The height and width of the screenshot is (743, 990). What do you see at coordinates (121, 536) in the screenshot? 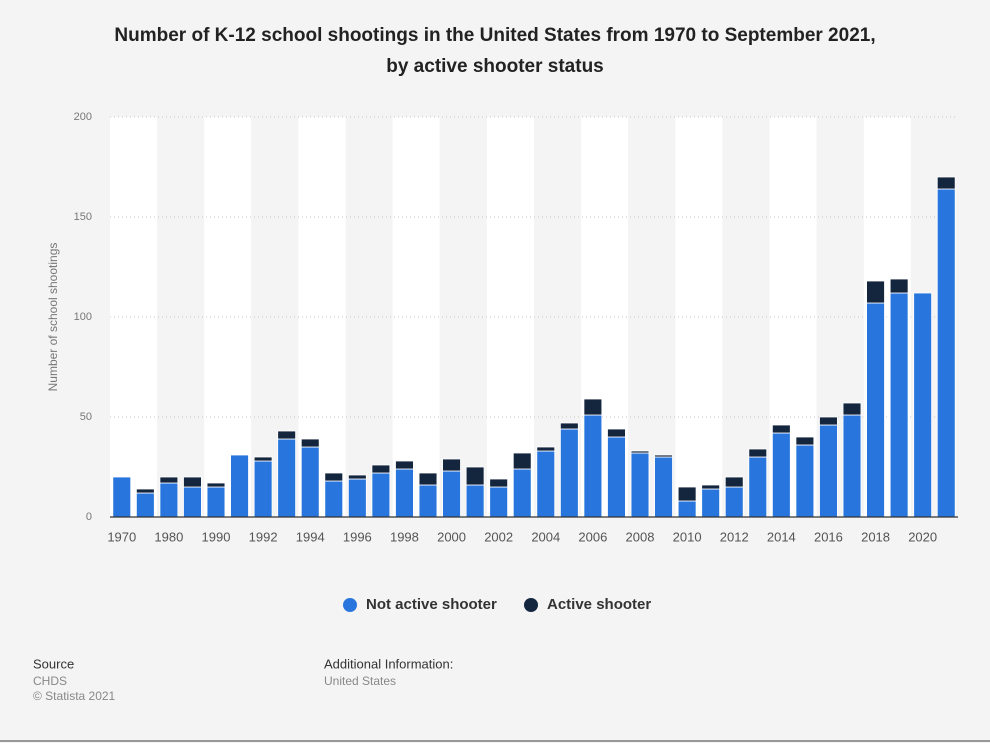
I see `x-tick-label: 1970` at bounding box center [121, 536].